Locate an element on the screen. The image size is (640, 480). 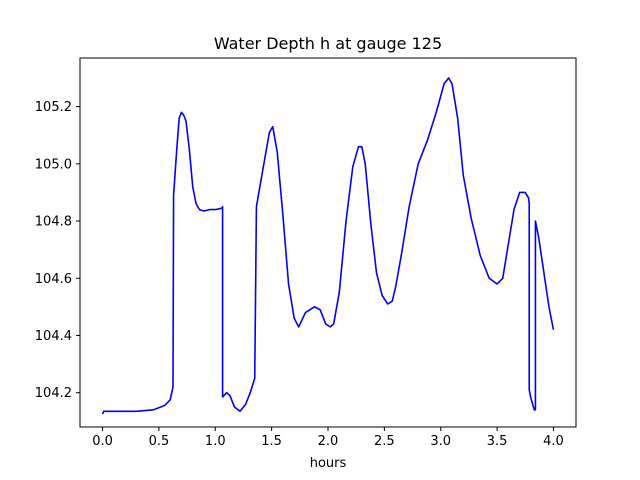
x-tick-label: 2.0 is located at coordinates (328, 441).